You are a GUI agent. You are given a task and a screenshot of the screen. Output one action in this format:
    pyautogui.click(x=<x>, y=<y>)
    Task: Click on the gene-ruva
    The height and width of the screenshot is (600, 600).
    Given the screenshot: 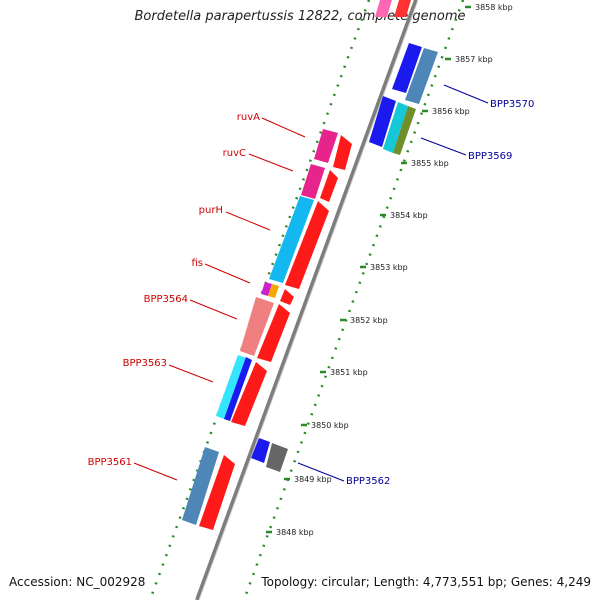 What is the action you would take?
    pyautogui.click(x=333, y=149)
    